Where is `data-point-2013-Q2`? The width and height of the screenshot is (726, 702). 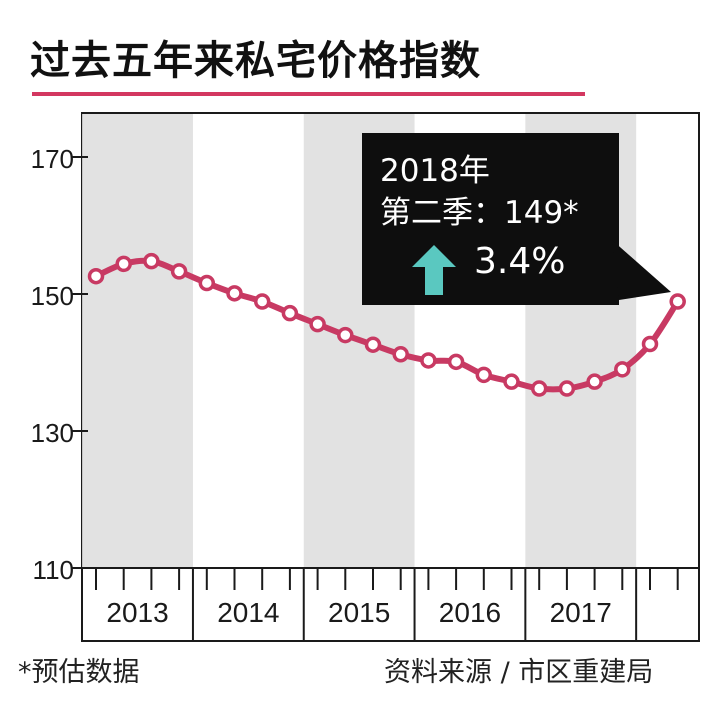 data-point-2013-Q2 is located at coordinates (123, 264).